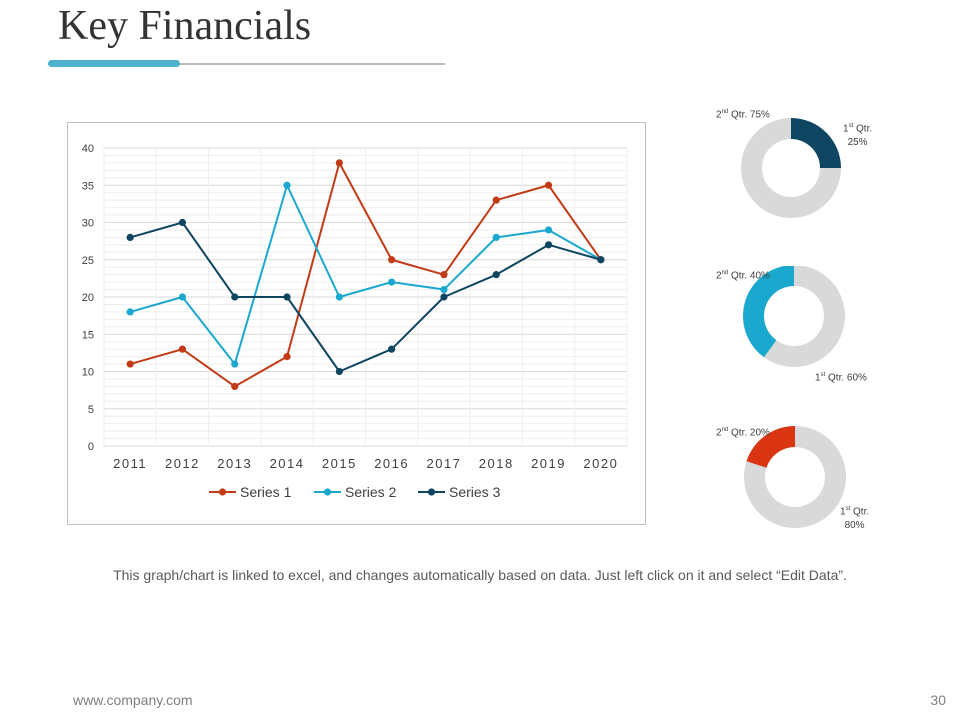 The height and width of the screenshot is (720, 960). I want to click on x-tick-label: 2017, so click(443, 463).